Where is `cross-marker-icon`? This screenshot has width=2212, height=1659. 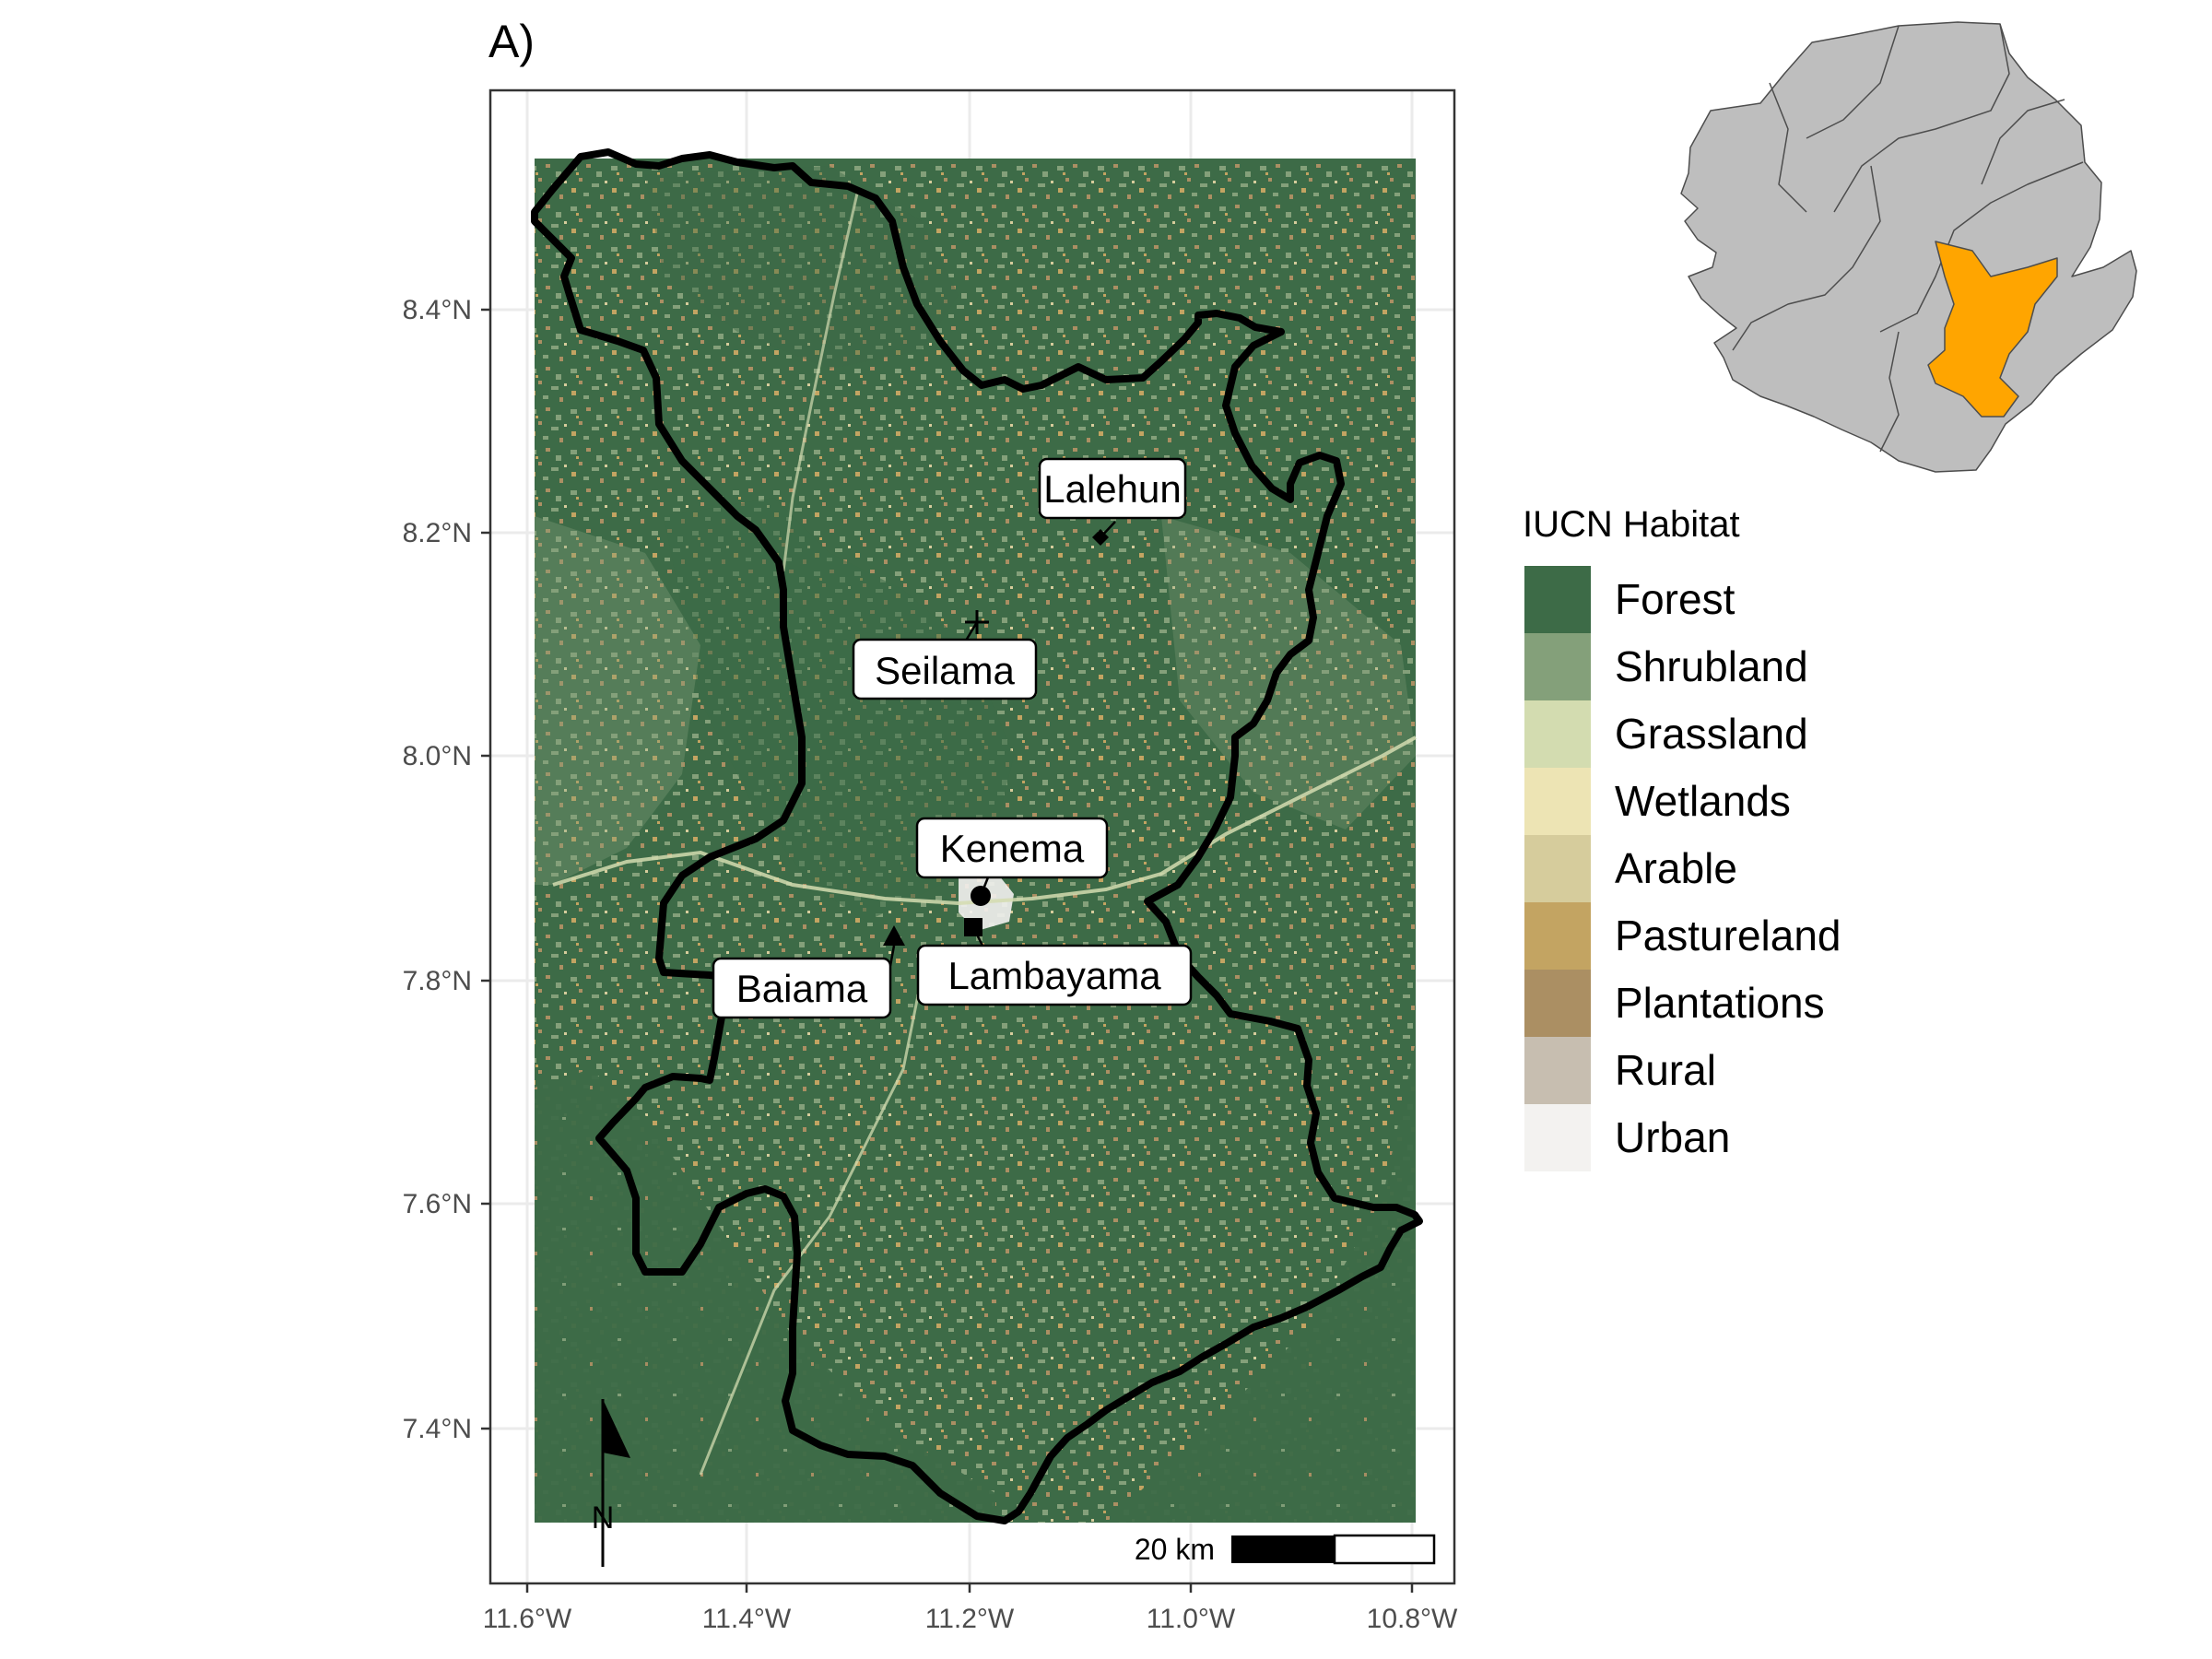
cross-marker-icon is located at coordinates (977, 622).